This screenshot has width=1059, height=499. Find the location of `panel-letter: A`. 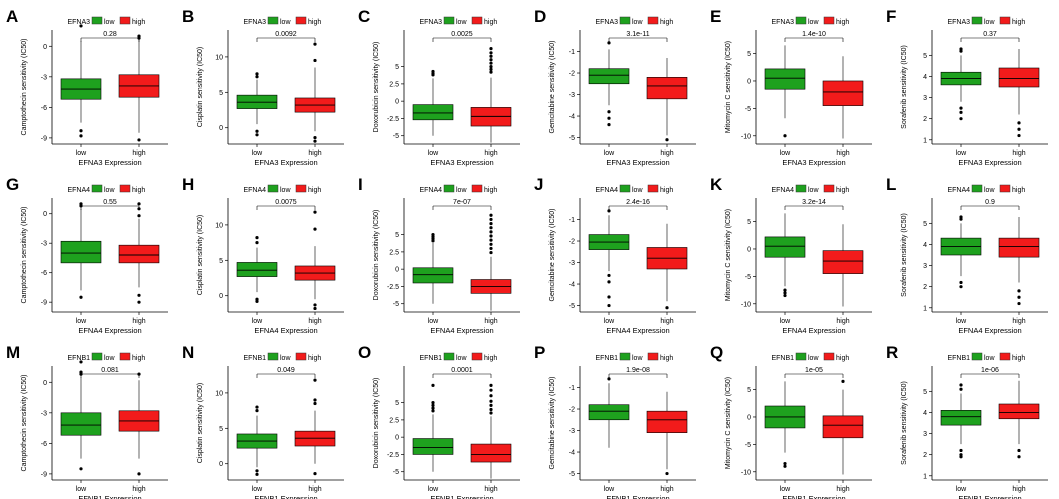

panel-letter: A is located at coordinates (12, 16).